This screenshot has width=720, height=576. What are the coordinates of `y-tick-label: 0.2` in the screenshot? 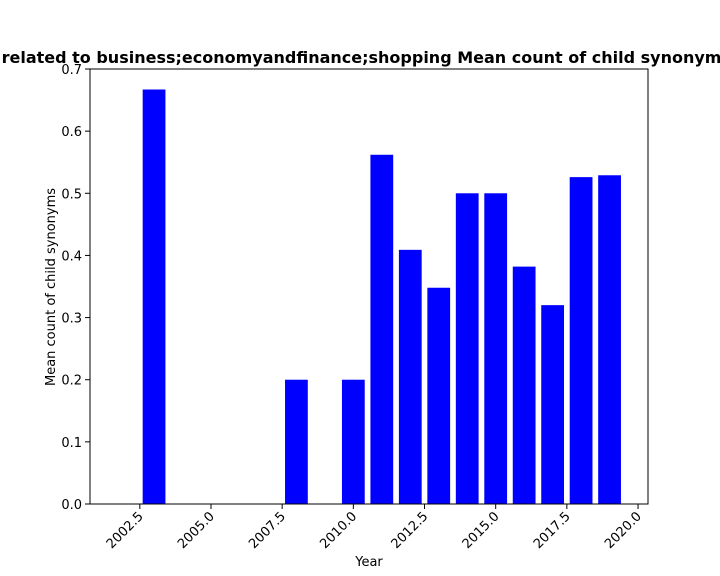 It's located at (71, 381).